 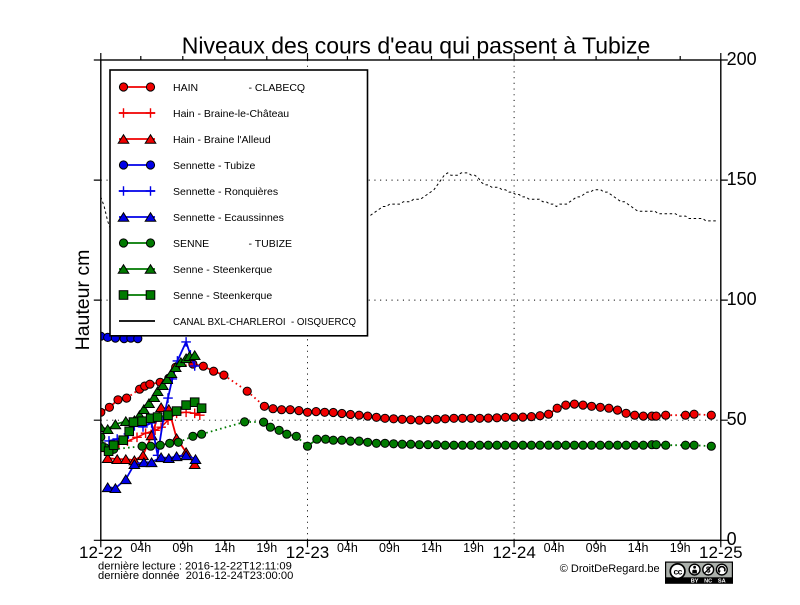 I want to click on svg-text: 12-25, so click(x=720, y=552).